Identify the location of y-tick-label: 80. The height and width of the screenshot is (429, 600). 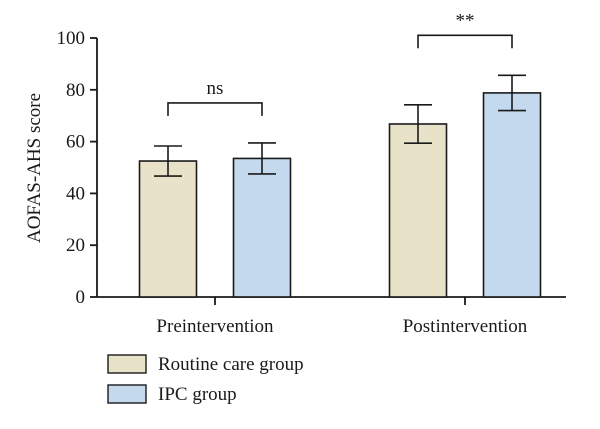
(75, 90).